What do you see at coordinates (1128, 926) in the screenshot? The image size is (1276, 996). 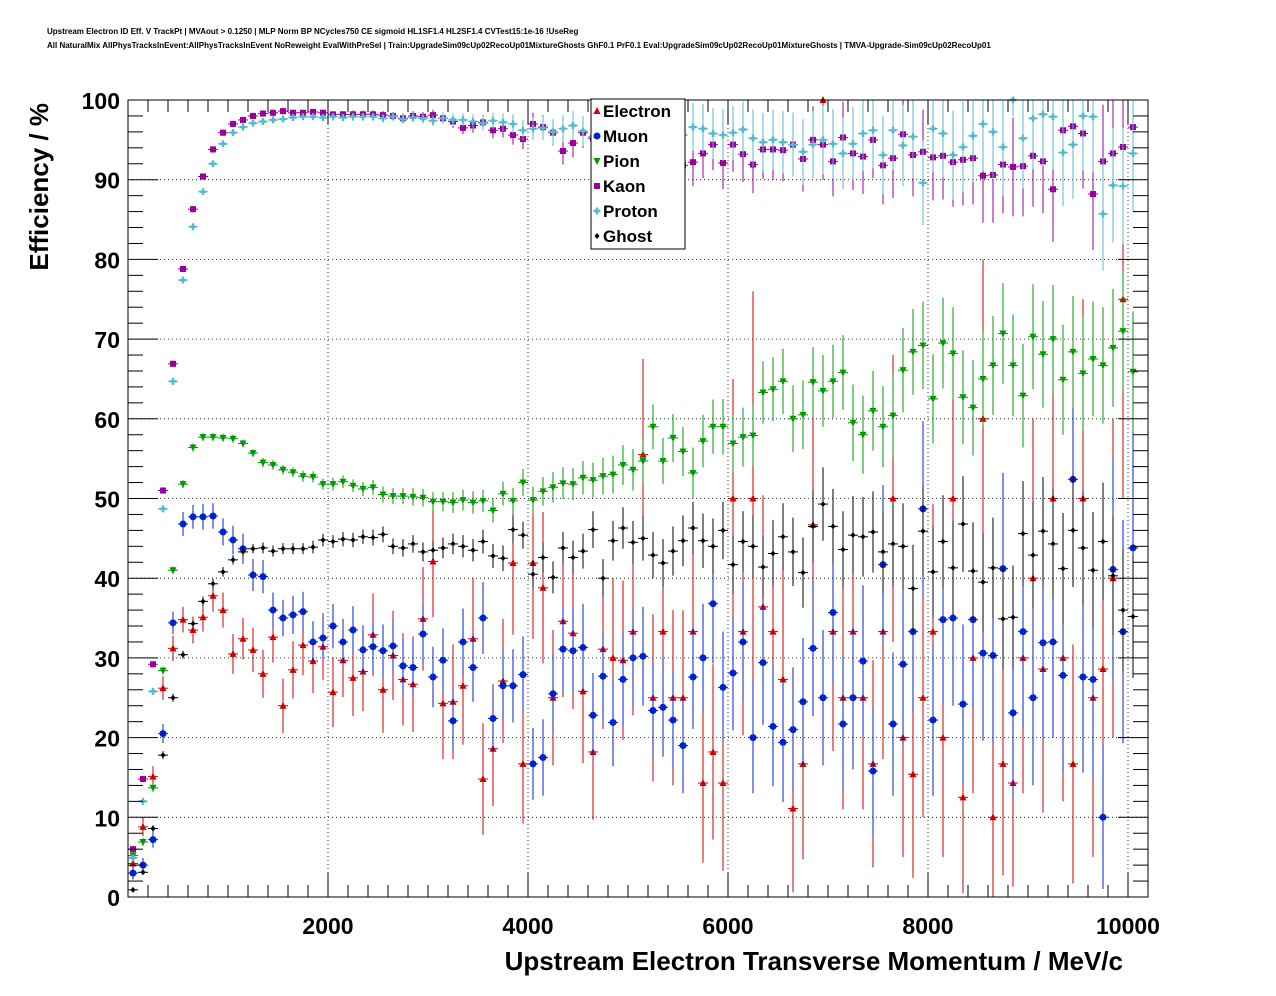 I see `x-tick-label: 10000` at bounding box center [1128, 926].